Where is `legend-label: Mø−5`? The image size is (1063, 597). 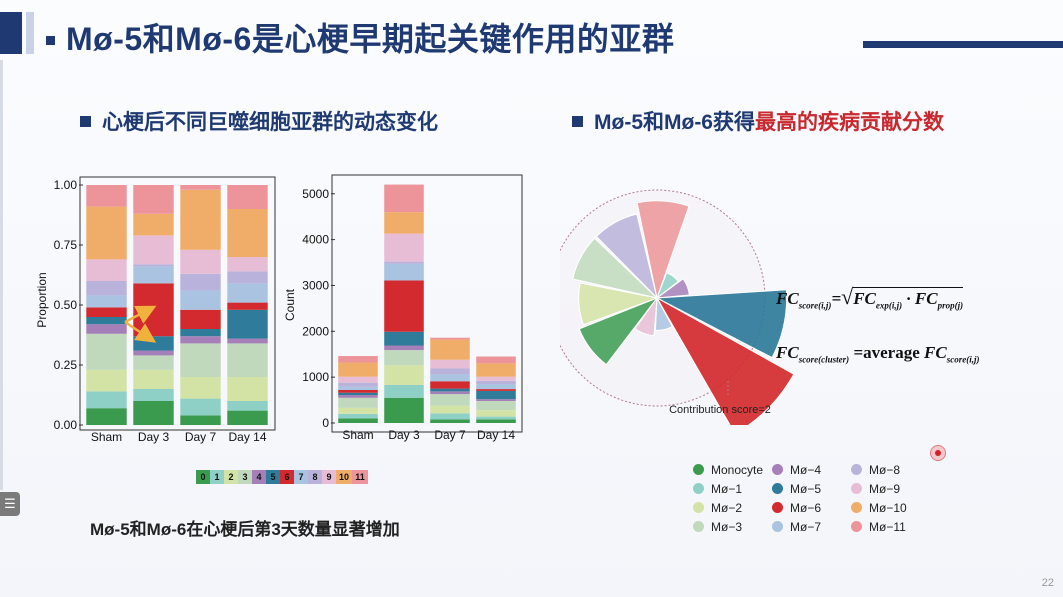 legend-label: Mø−5 is located at coordinates (806, 489).